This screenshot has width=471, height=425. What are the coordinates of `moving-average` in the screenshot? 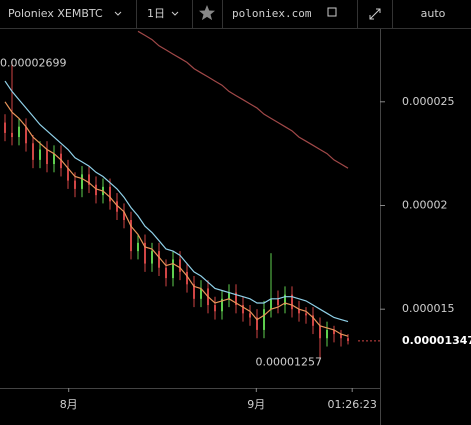 It's located at (243, 99).